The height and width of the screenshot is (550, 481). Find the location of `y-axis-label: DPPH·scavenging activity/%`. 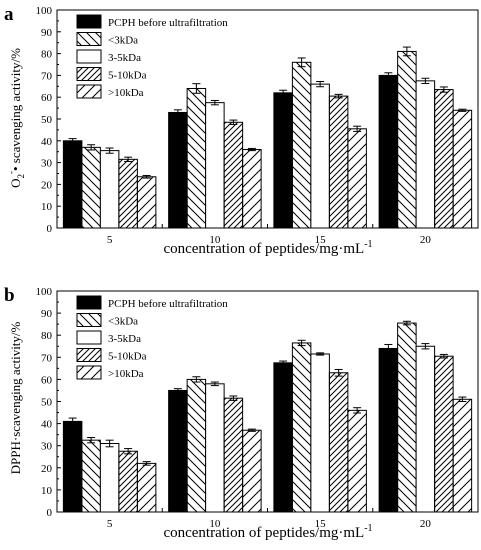

y-axis-label: DPPH·scavenging activity/% is located at coordinates (15, 397).